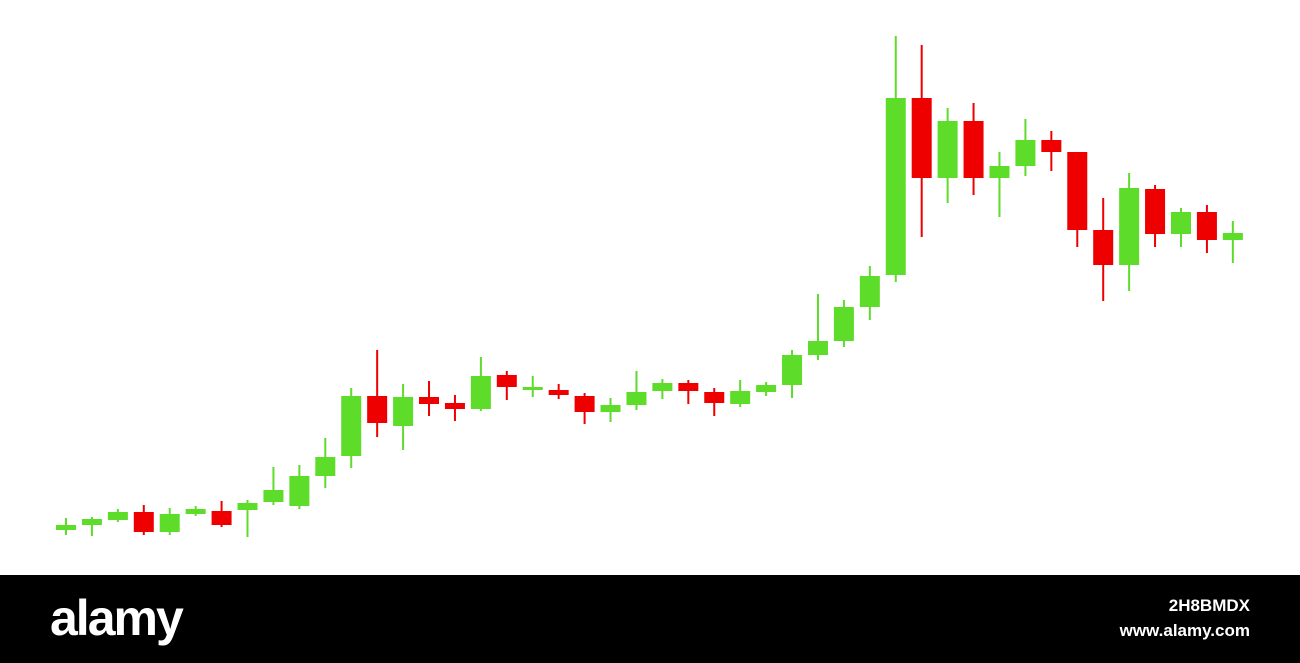 The width and height of the screenshot is (1300, 663). What do you see at coordinates (650, 619) in the screenshot?
I see `watermark-bar` at bounding box center [650, 619].